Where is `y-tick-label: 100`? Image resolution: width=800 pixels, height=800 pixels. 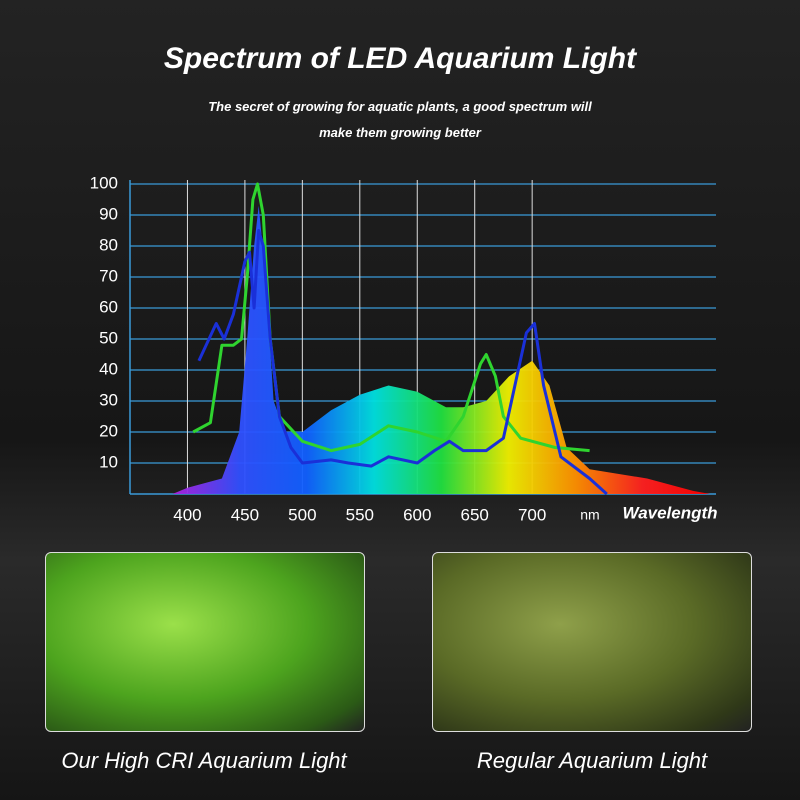 y-tick-label: 100 is located at coordinates (104, 182).